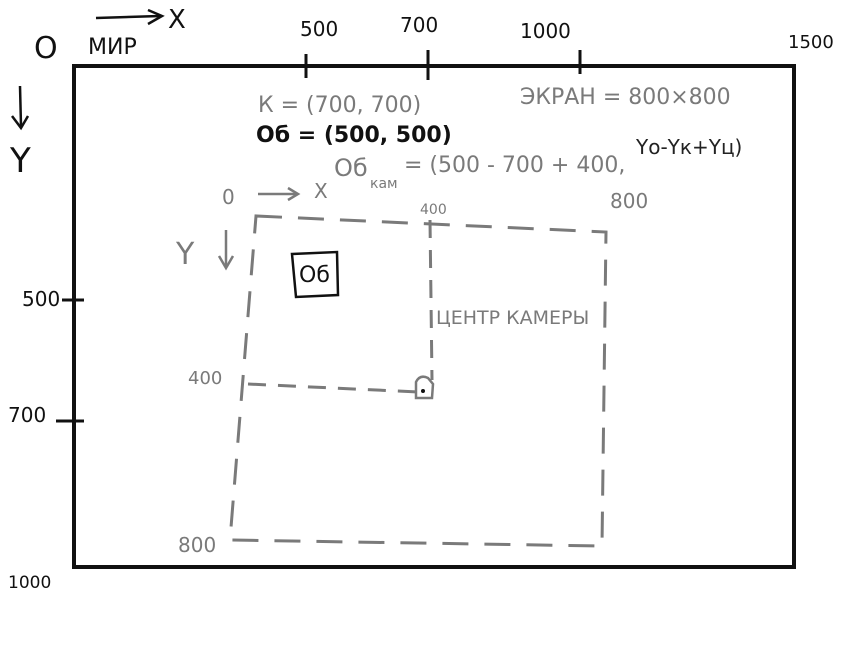  What do you see at coordinates (625, 97) in the screenshot?
I see `screen-size-note: ЭКРАН = 800×800` at bounding box center [625, 97].